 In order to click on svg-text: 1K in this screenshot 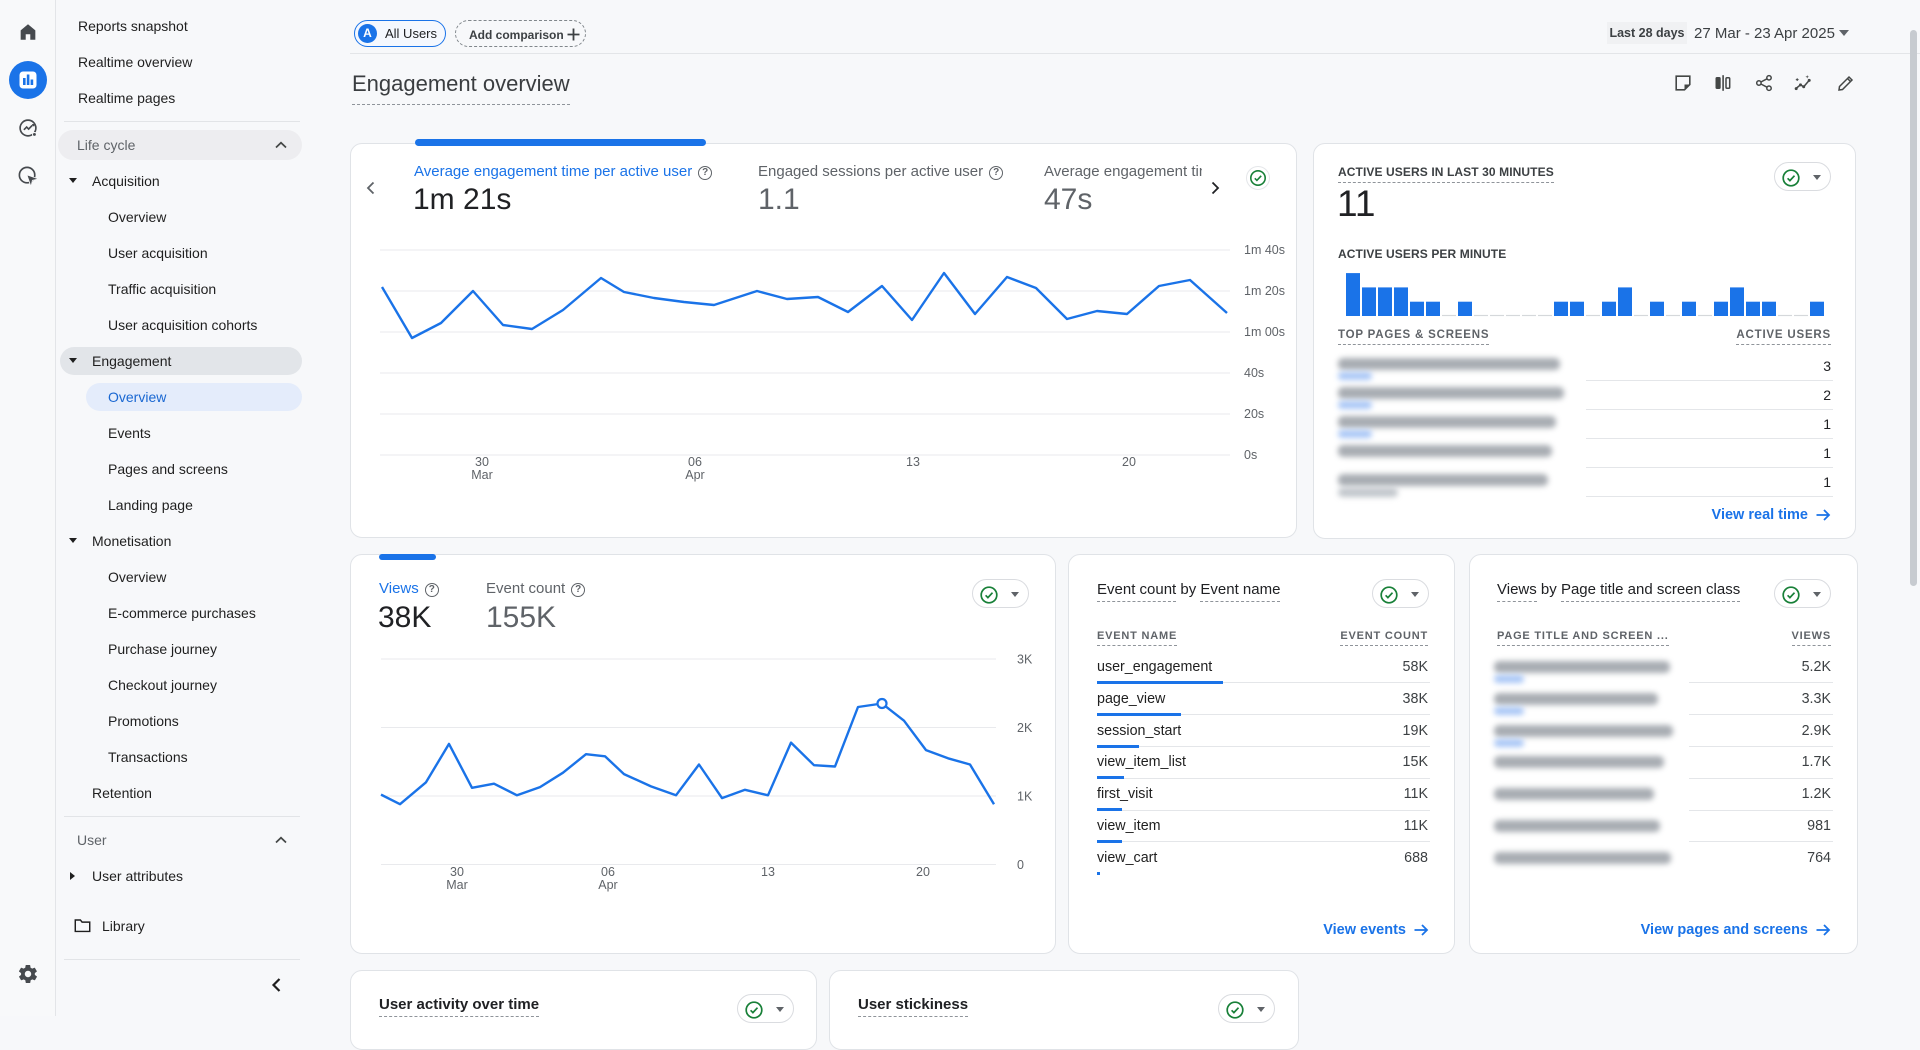, I will do `click(1025, 797)`.